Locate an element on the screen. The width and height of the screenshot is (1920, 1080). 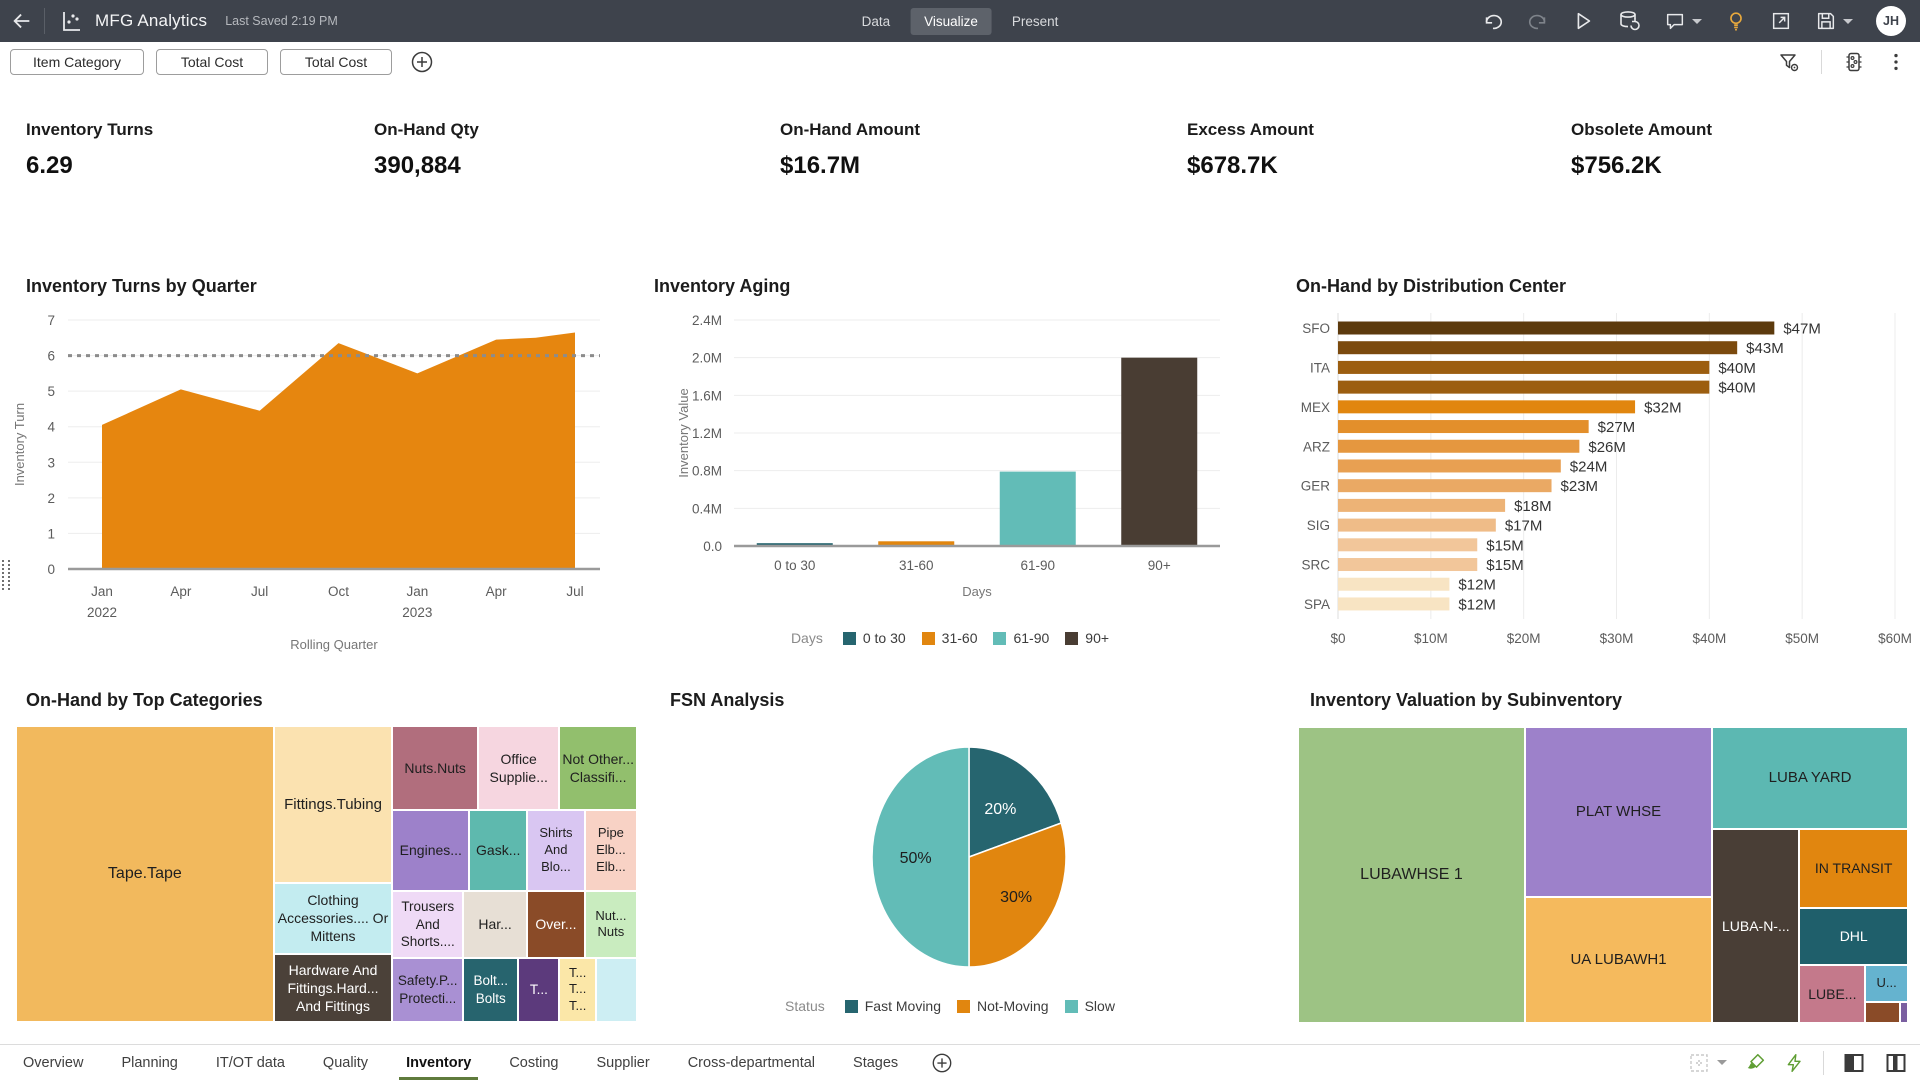
more-options-button is located at coordinates (1896, 62).